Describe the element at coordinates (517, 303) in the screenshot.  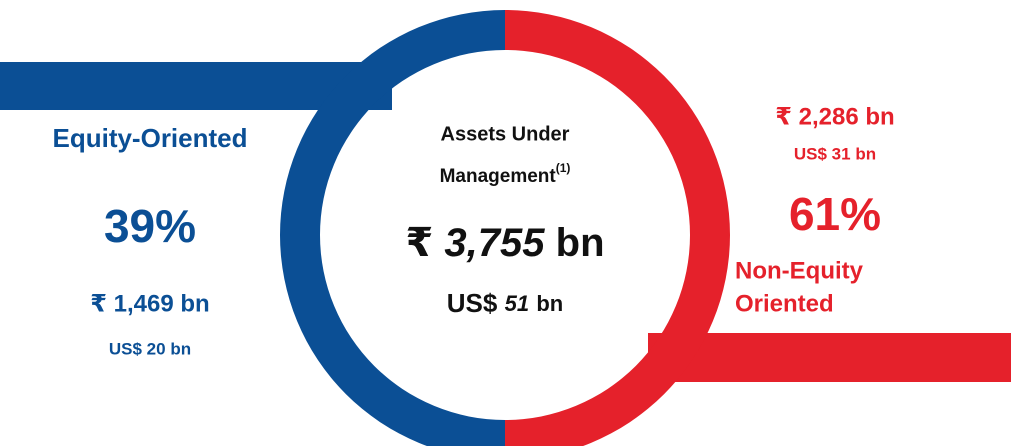
I see `usd-amount: 51` at that location.